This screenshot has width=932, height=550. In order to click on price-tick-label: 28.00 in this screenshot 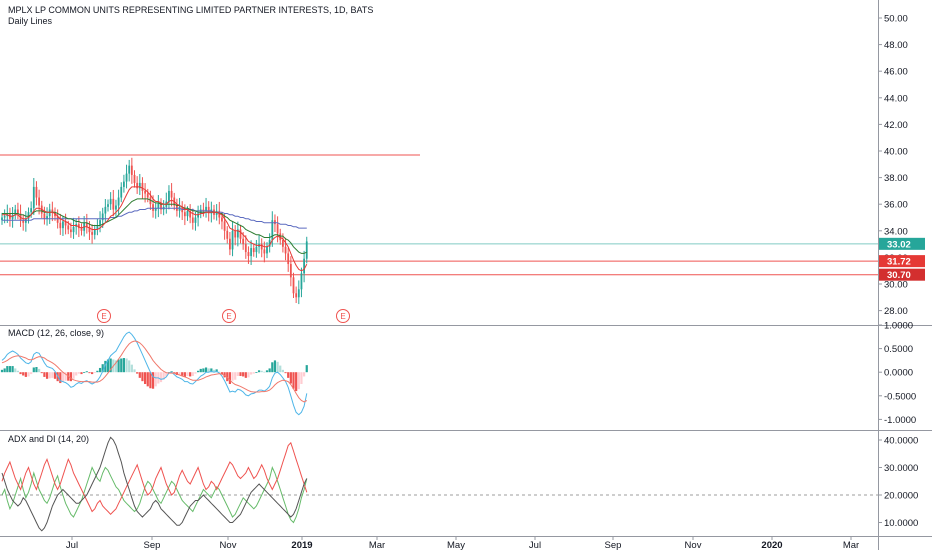, I will do `click(896, 311)`.